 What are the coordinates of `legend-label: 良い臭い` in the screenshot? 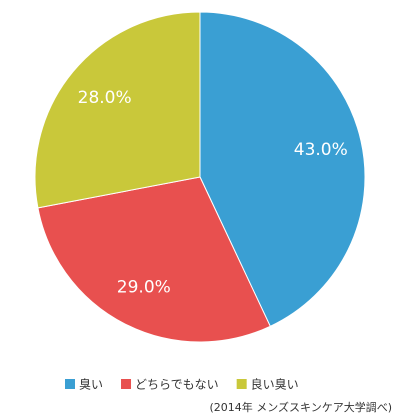 It's located at (275, 384).